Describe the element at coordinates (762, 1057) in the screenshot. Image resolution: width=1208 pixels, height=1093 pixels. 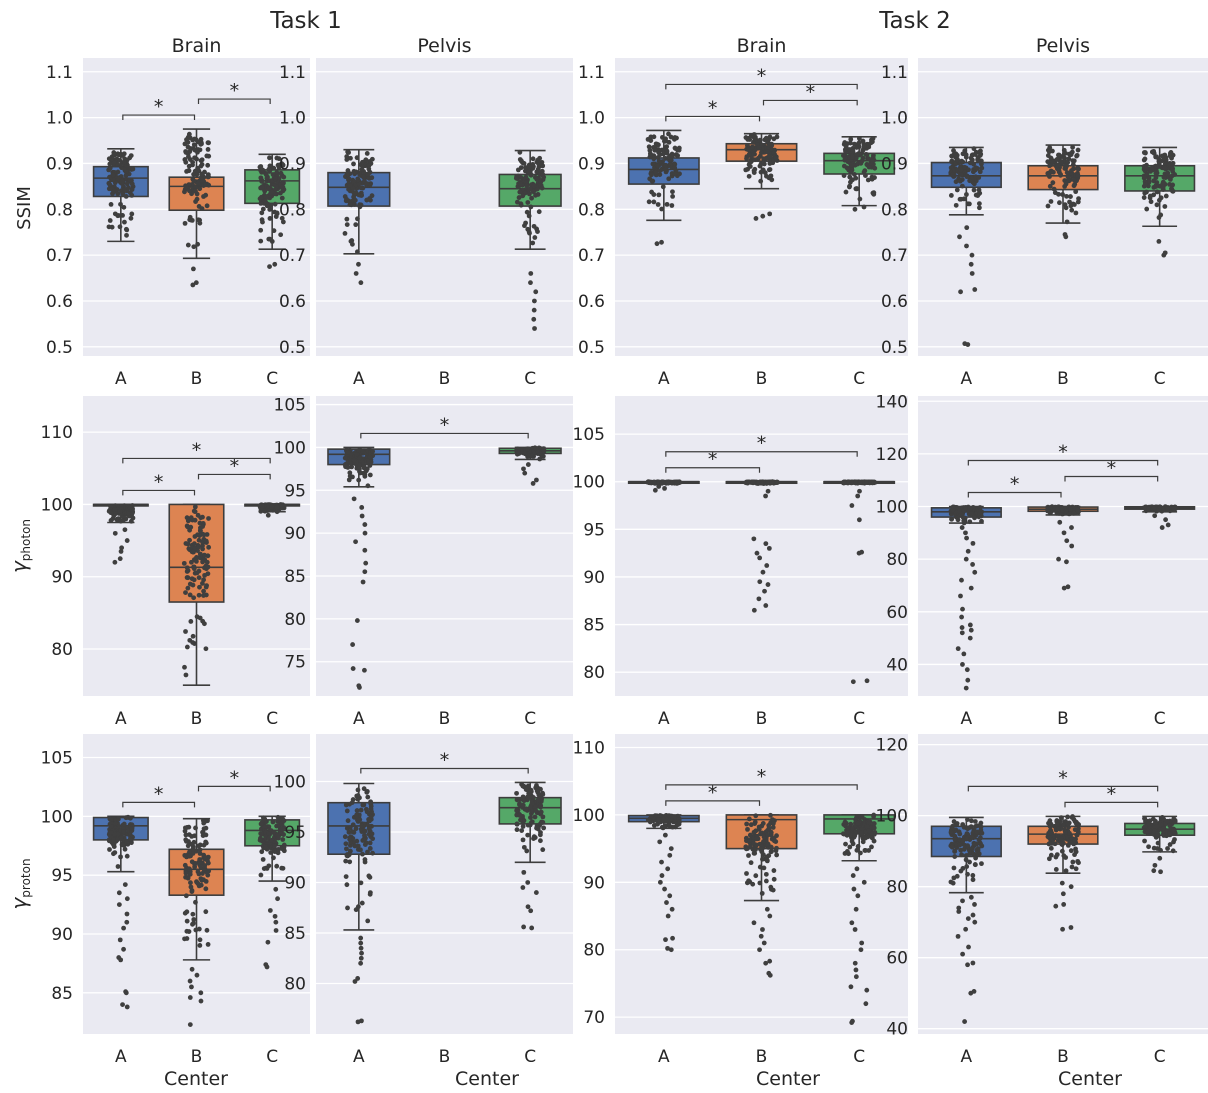
I see `x-tick-label: B` at that location.